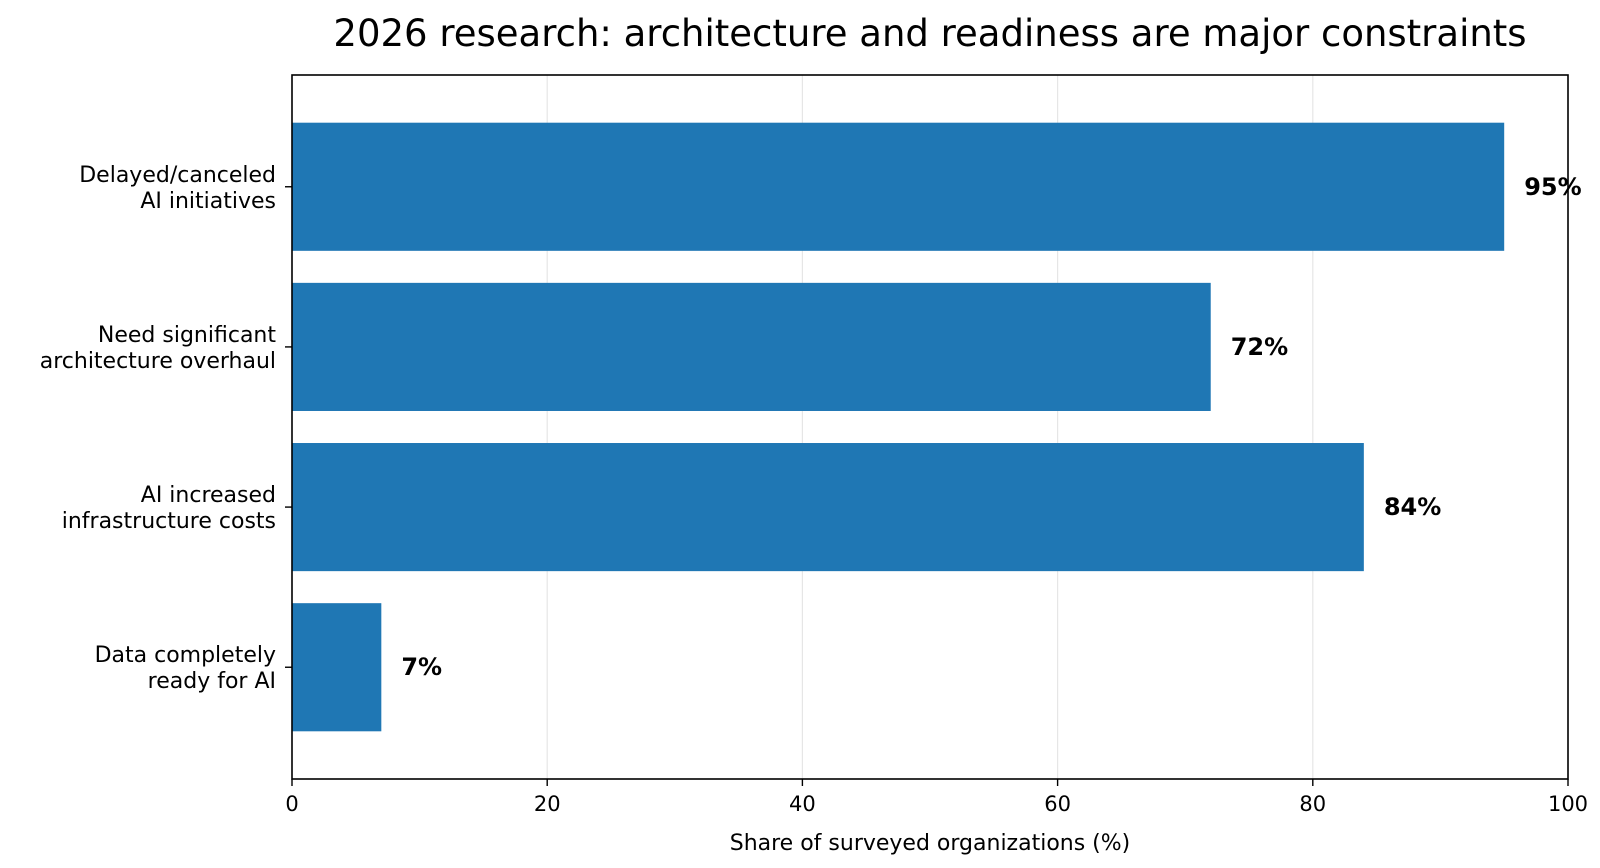  What do you see at coordinates (158, 348) in the screenshot?
I see `y-category-label: Need significant architecture overhaul` at bounding box center [158, 348].